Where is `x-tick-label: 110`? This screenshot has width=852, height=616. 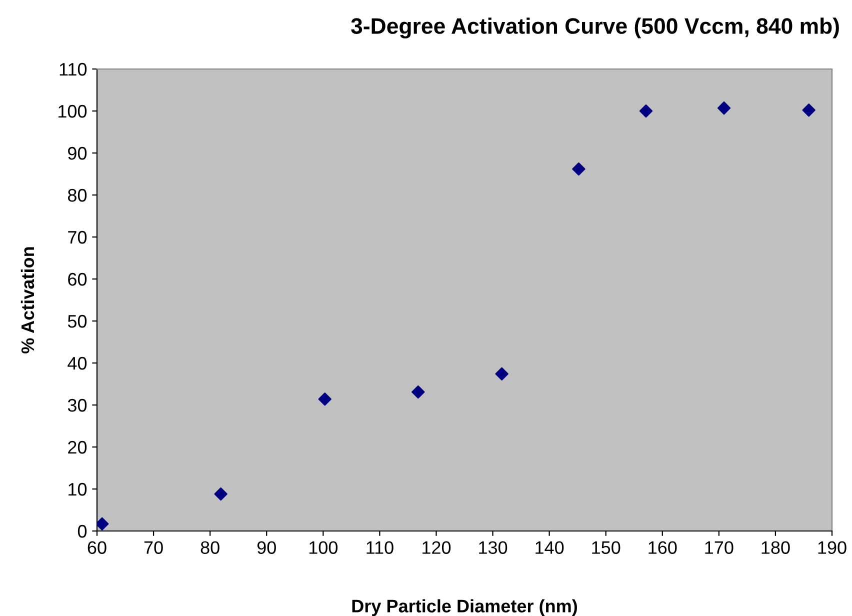
x-tick-label: 110 is located at coordinates (380, 547).